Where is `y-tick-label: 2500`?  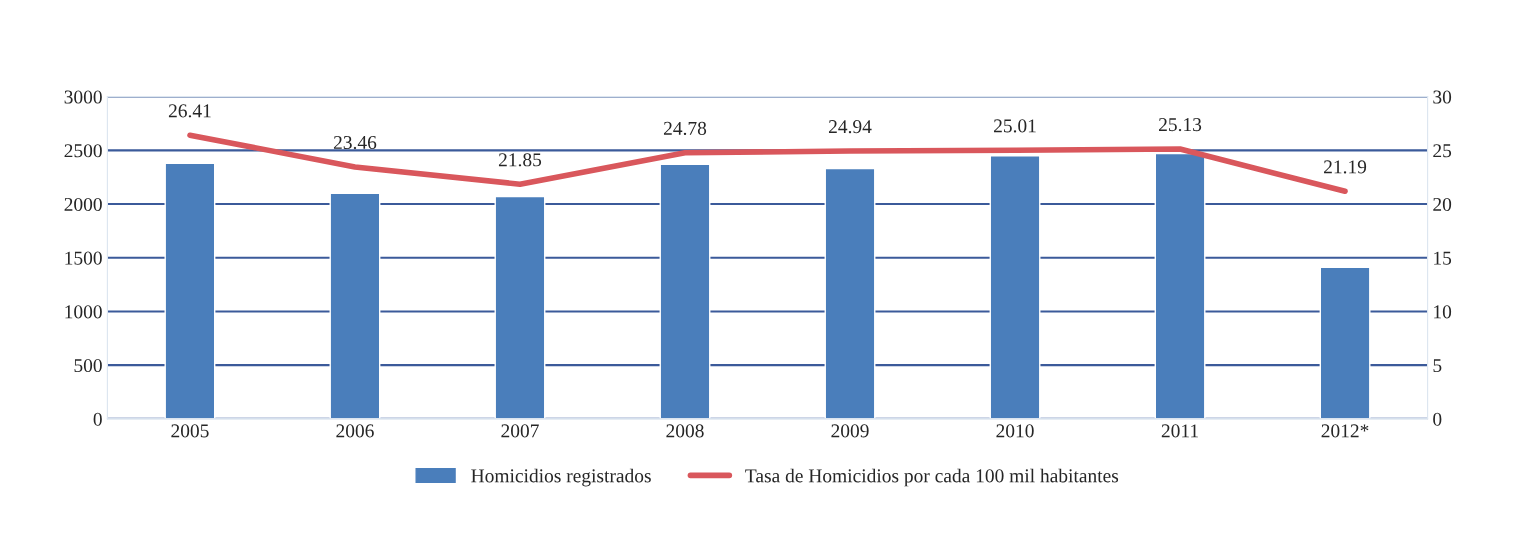 y-tick-label: 2500 is located at coordinates (83, 151).